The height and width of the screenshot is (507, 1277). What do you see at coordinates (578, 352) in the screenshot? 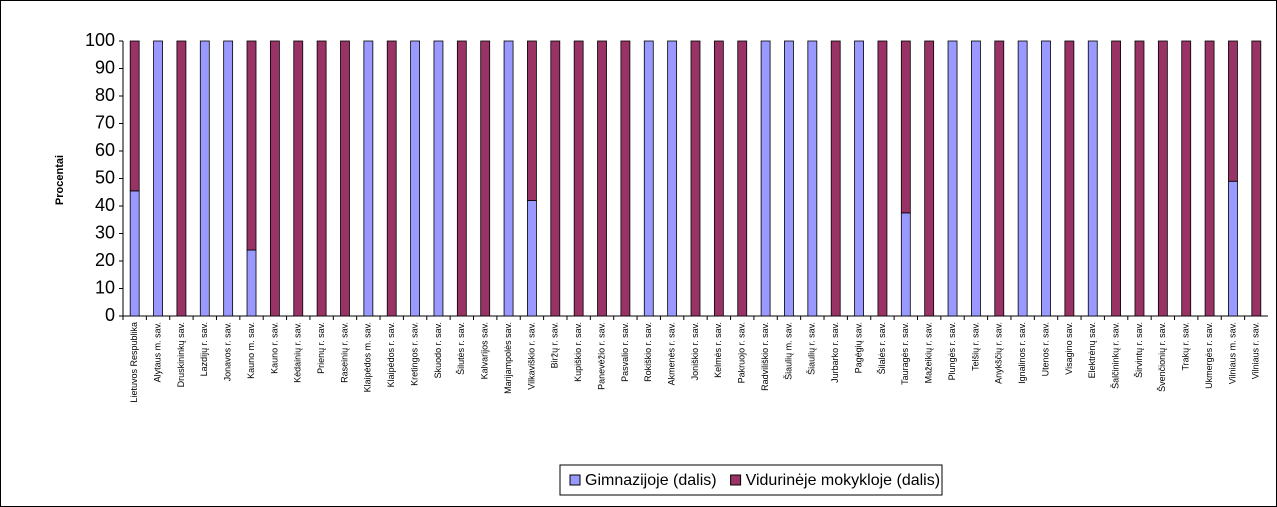
I see `x-tick-label: Kupiškio r. sav.` at bounding box center [578, 352].